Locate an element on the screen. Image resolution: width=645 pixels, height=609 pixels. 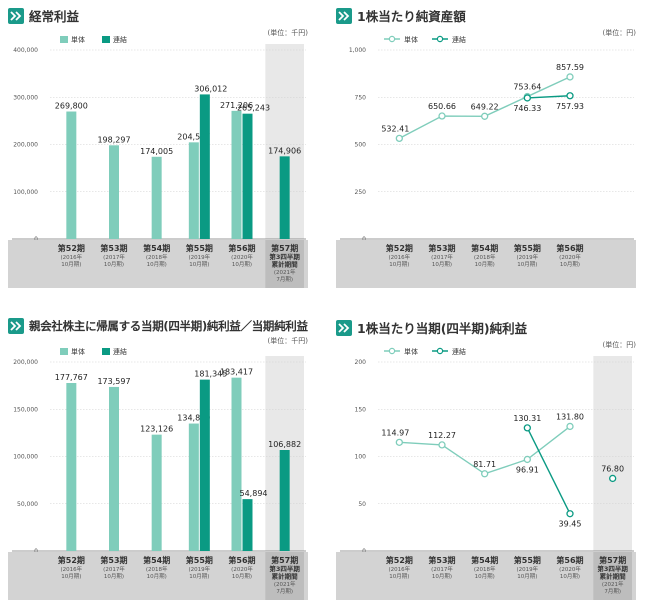
data-label-single: 174,005 is located at coordinates (156, 151).